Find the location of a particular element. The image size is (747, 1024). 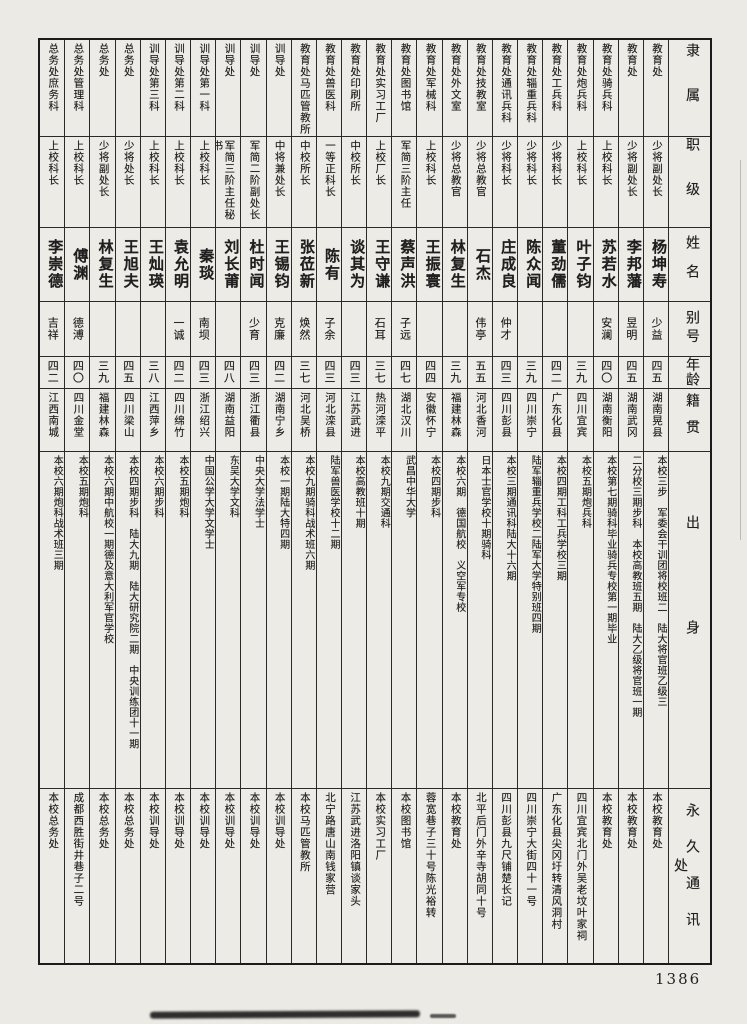

person-affiliation: 总务处 is located at coordinates (127, 88).